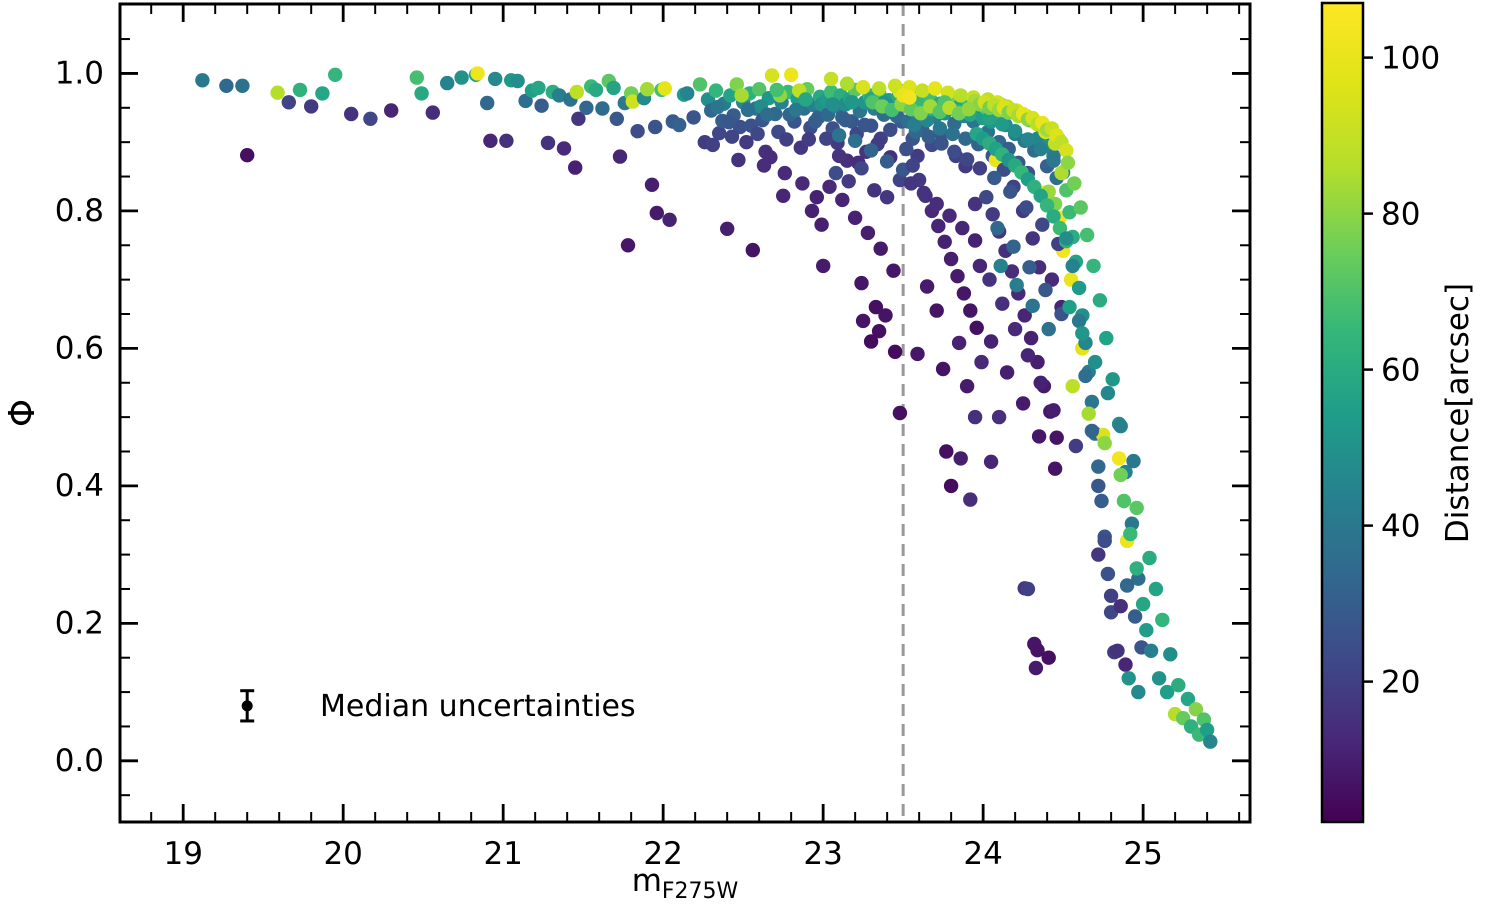 The image size is (1500, 913). Describe the element at coordinates (1342, 412) in the screenshot. I see `colorbar-gradient` at that location.